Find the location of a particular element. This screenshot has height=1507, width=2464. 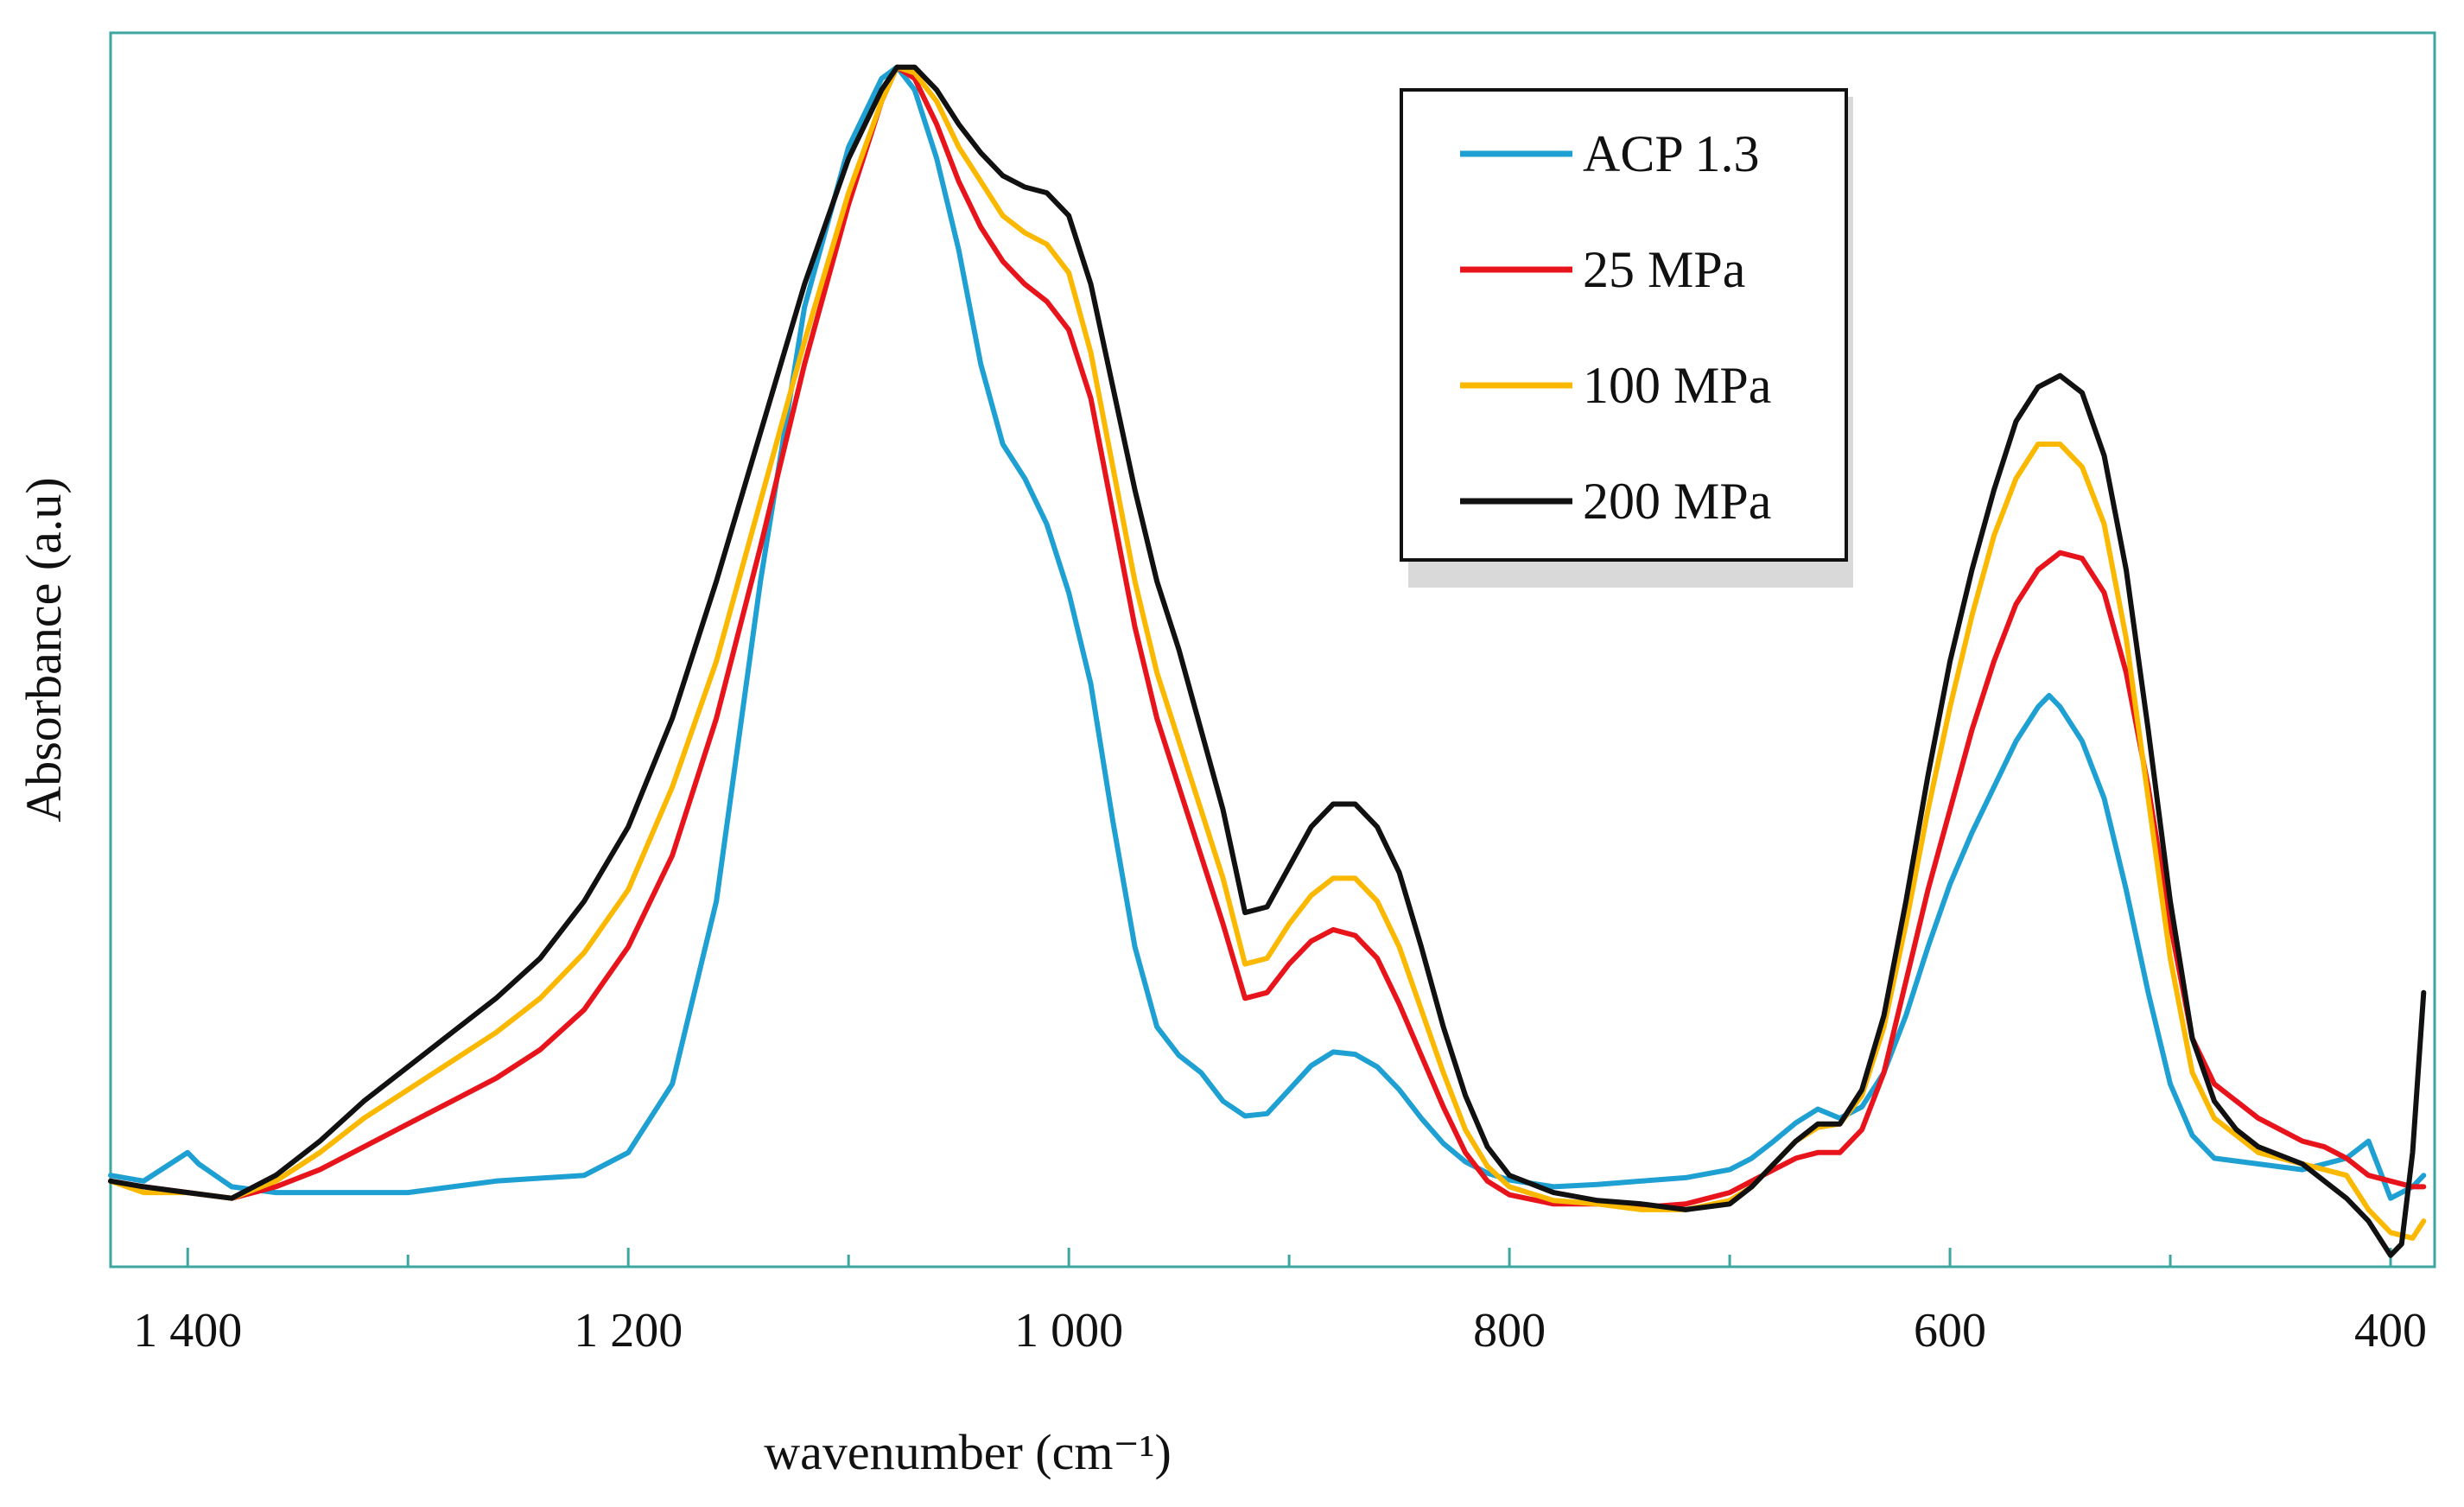

x-tick-label: 400 is located at coordinates (2390, 1331).